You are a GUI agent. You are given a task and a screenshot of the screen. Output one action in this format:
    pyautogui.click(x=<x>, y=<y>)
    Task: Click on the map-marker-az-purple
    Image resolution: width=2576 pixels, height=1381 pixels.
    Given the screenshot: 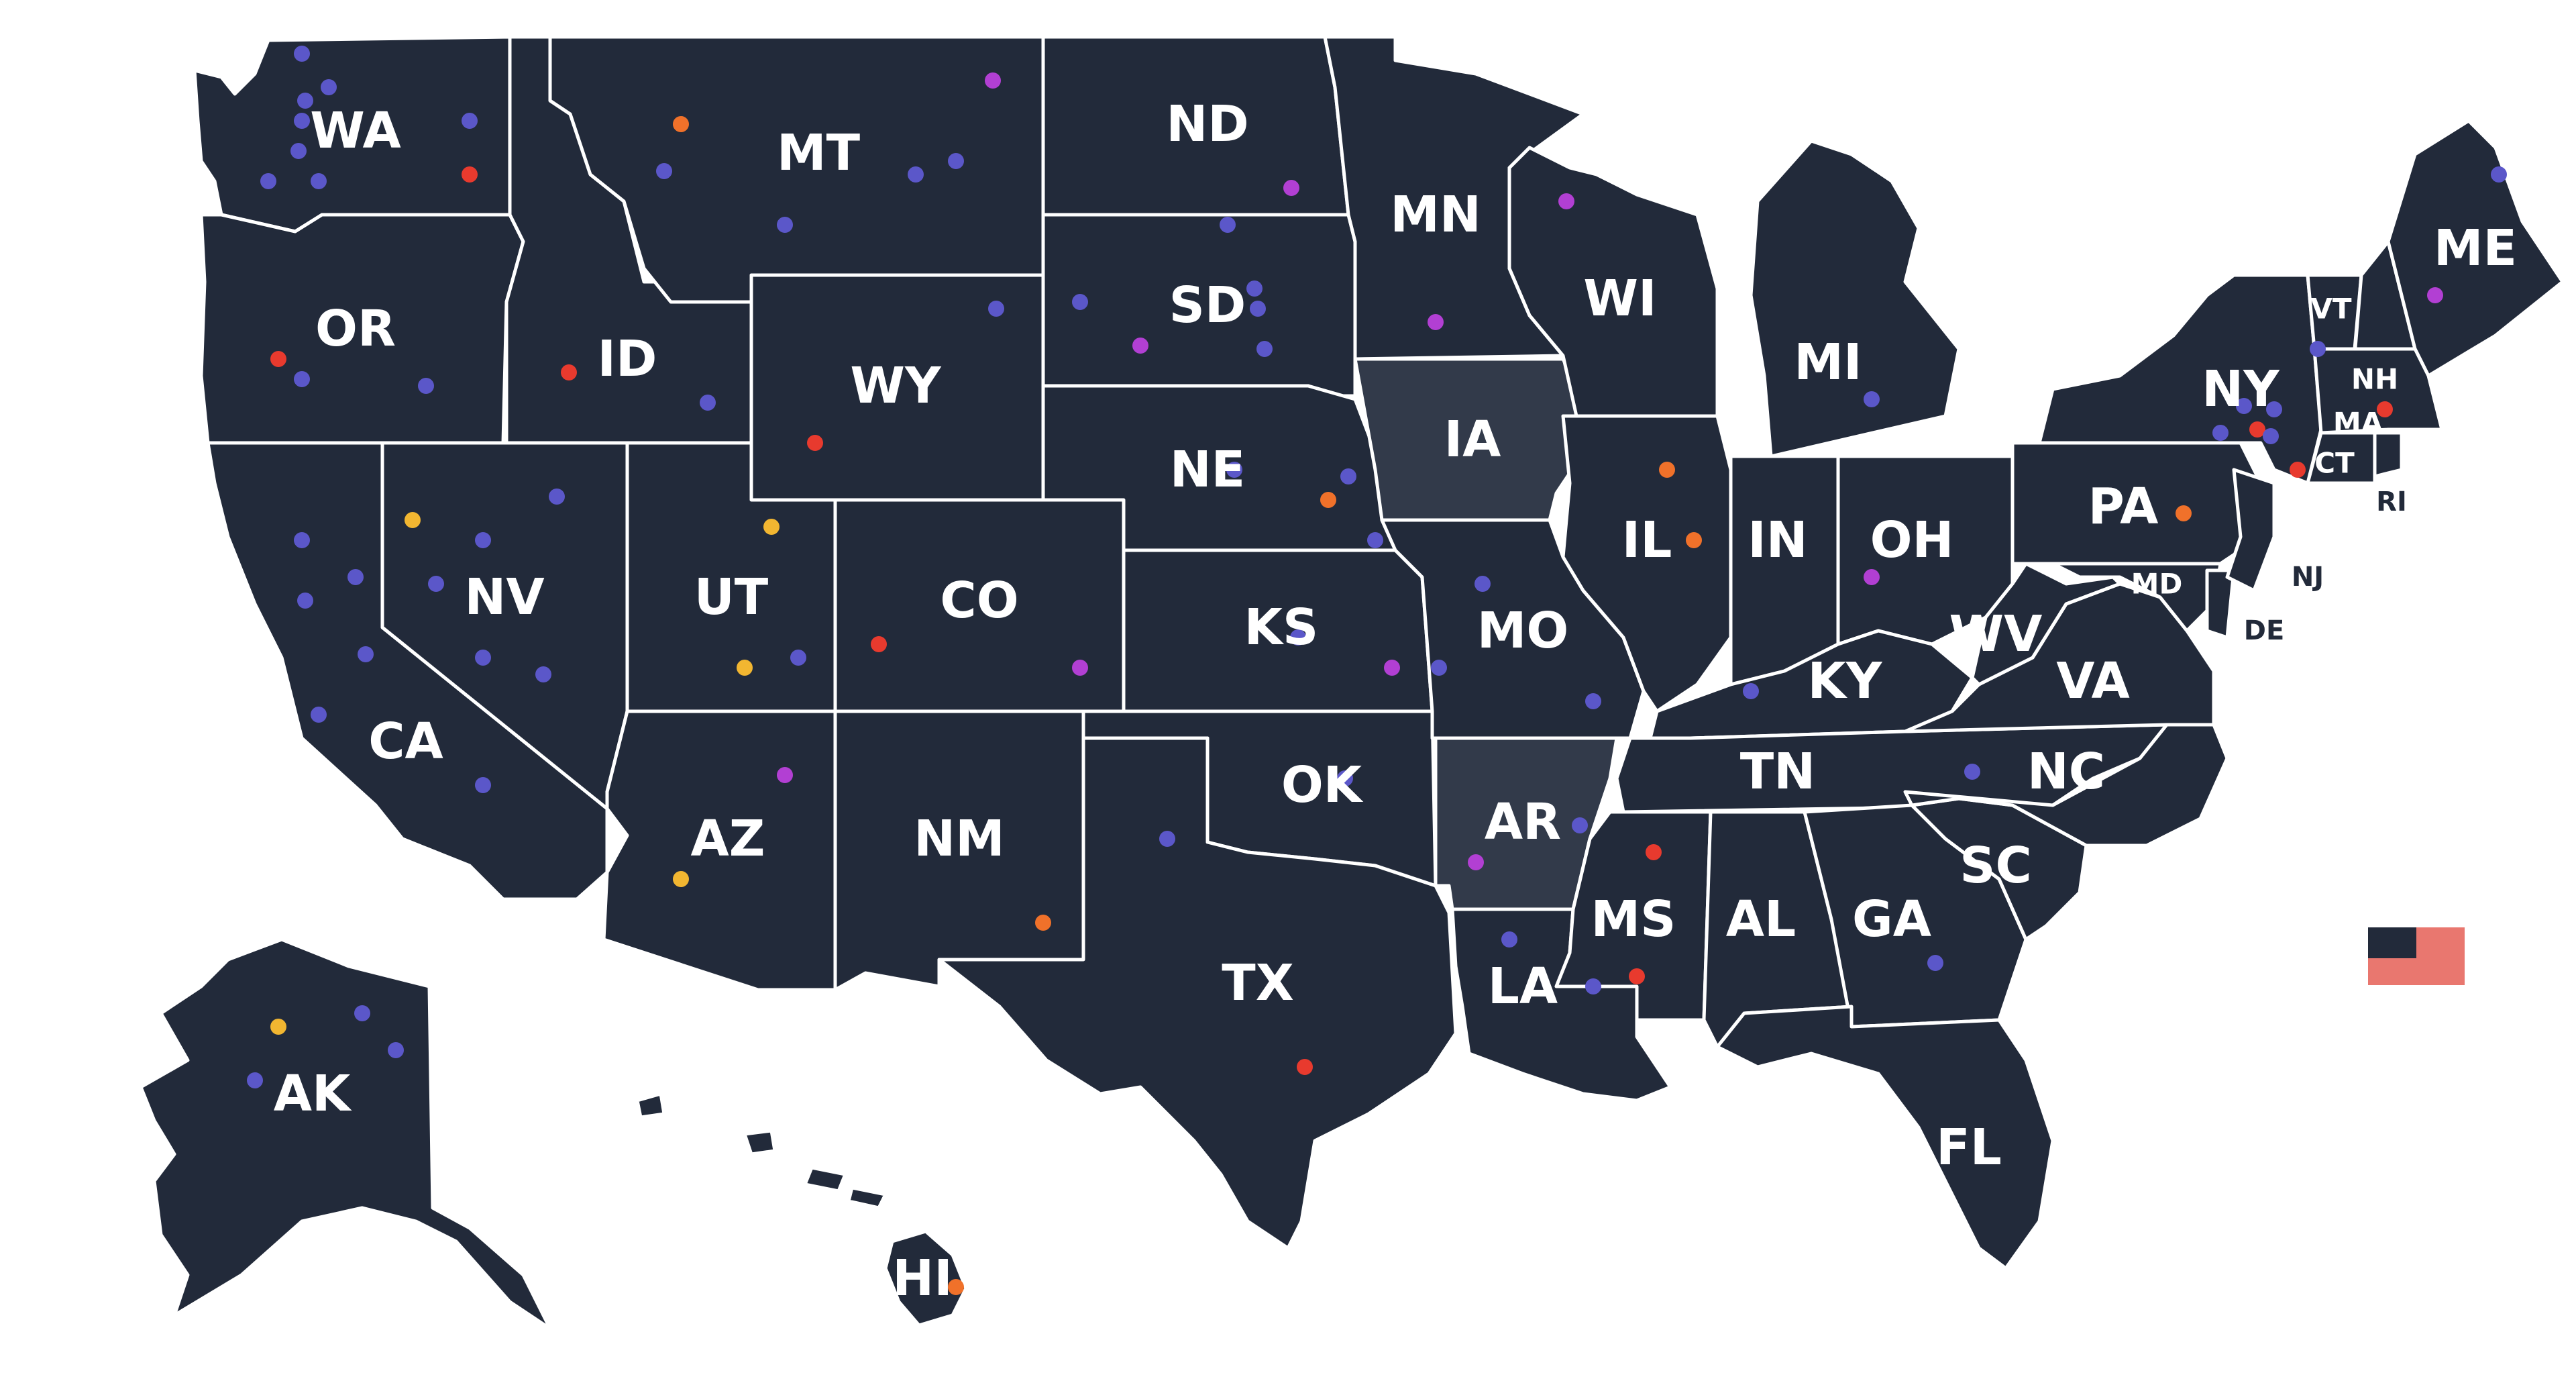 What is the action you would take?
    pyautogui.click(x=785, y=775)
    